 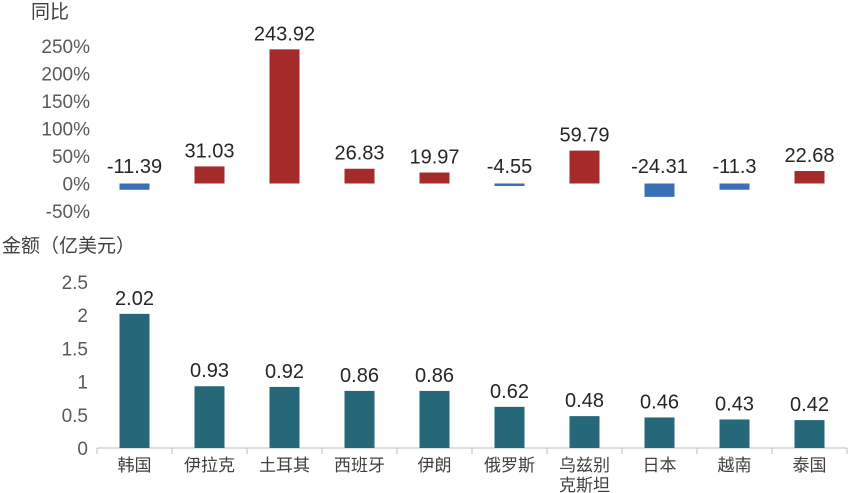 I want to click on amount-data-label: 2.02, so click(x=134, y=299).